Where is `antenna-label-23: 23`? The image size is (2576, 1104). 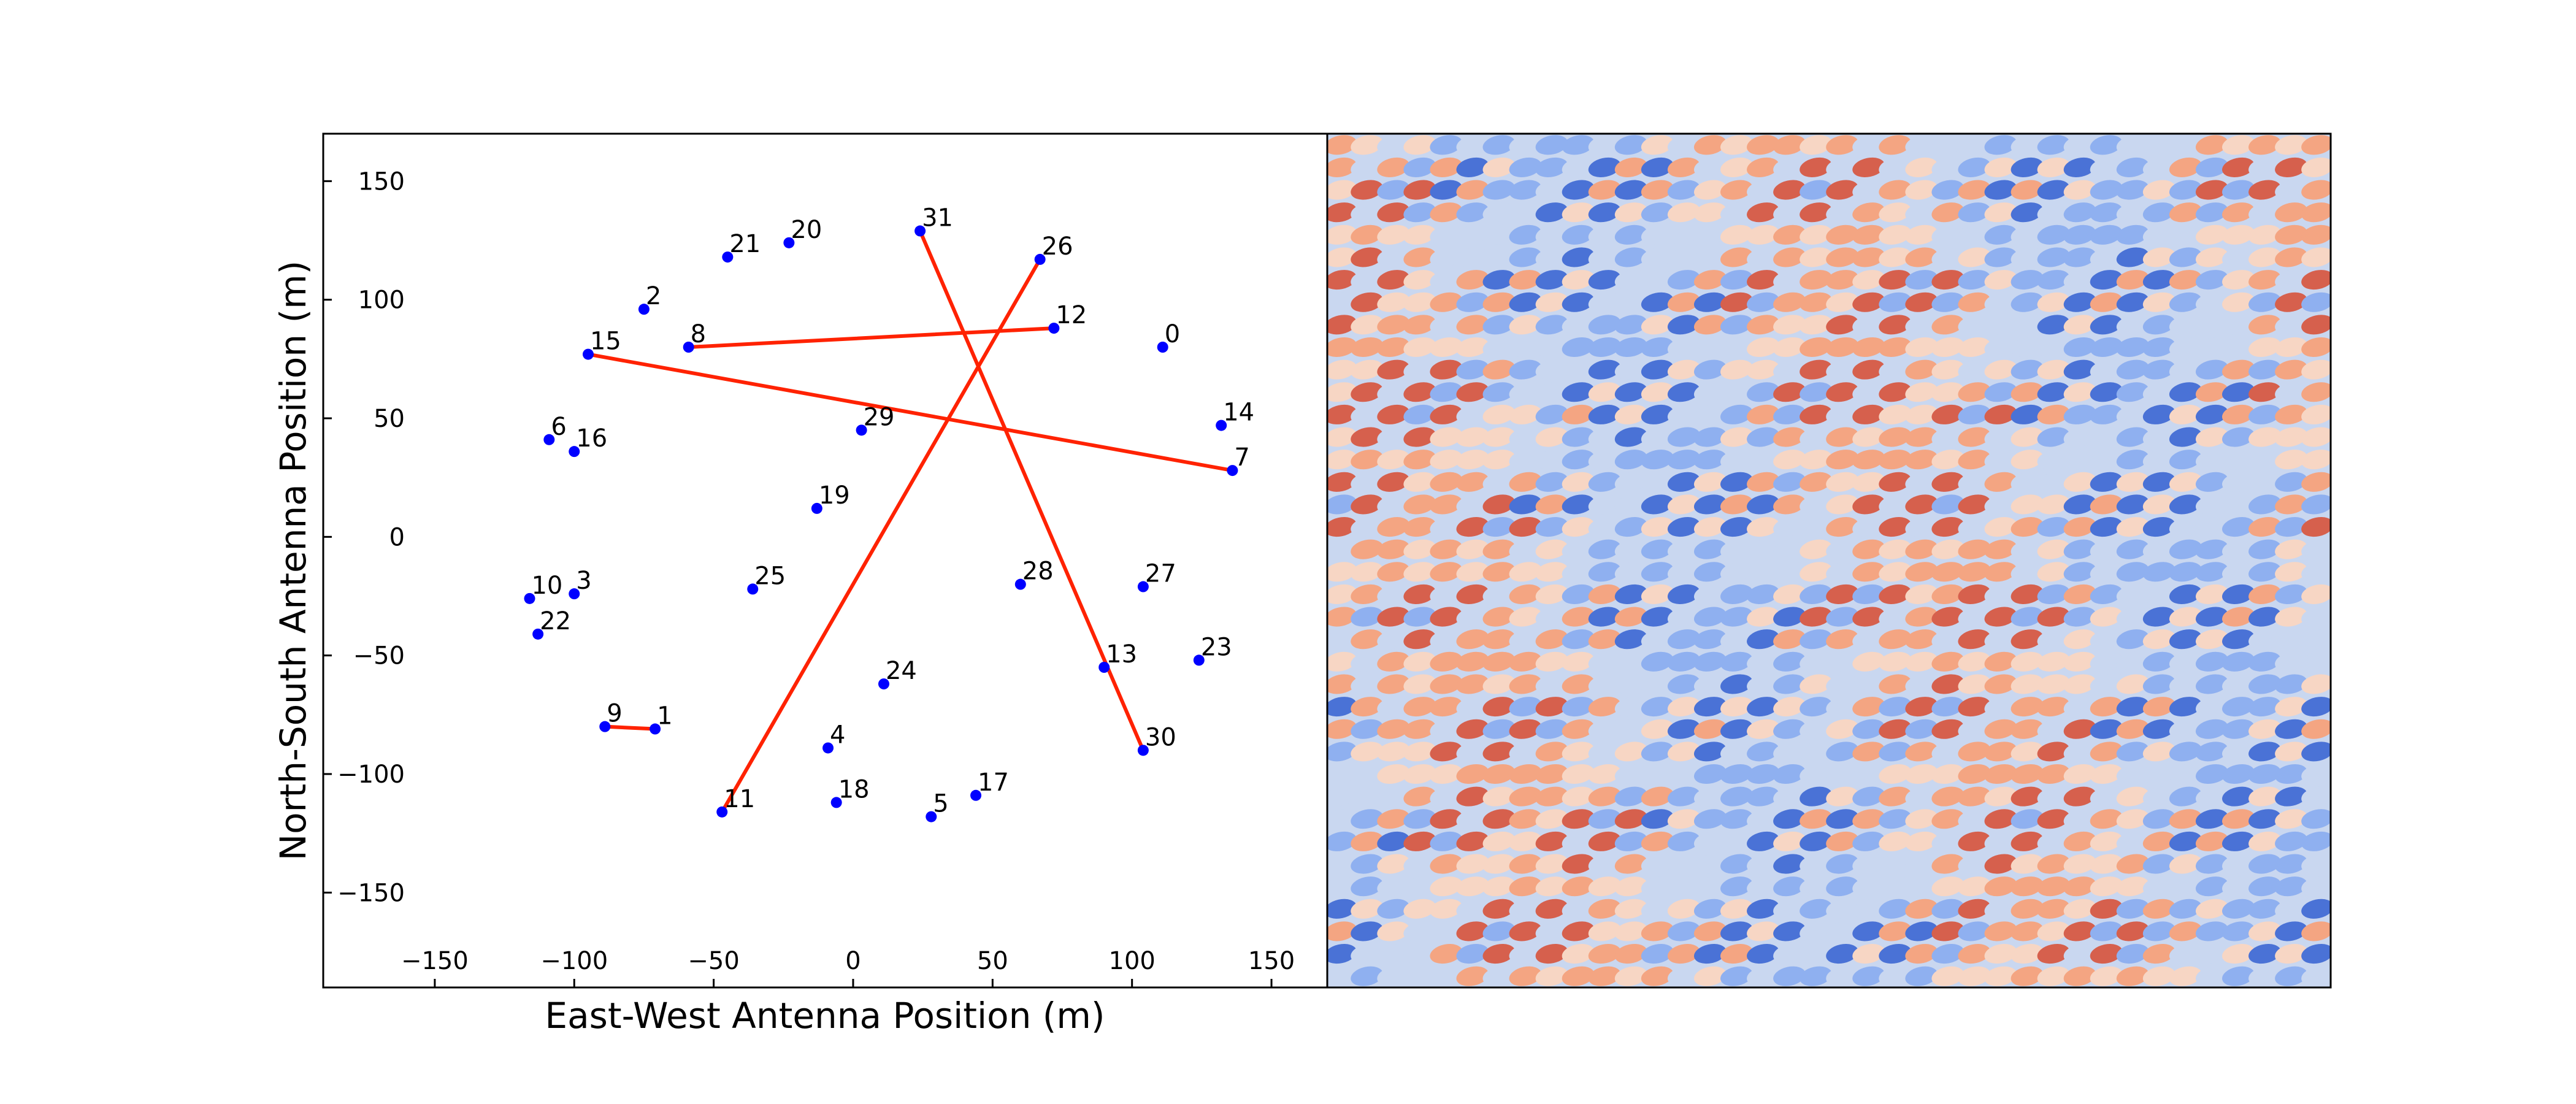
antenna-label-23: 23 is located at coordinates (1216, 647).